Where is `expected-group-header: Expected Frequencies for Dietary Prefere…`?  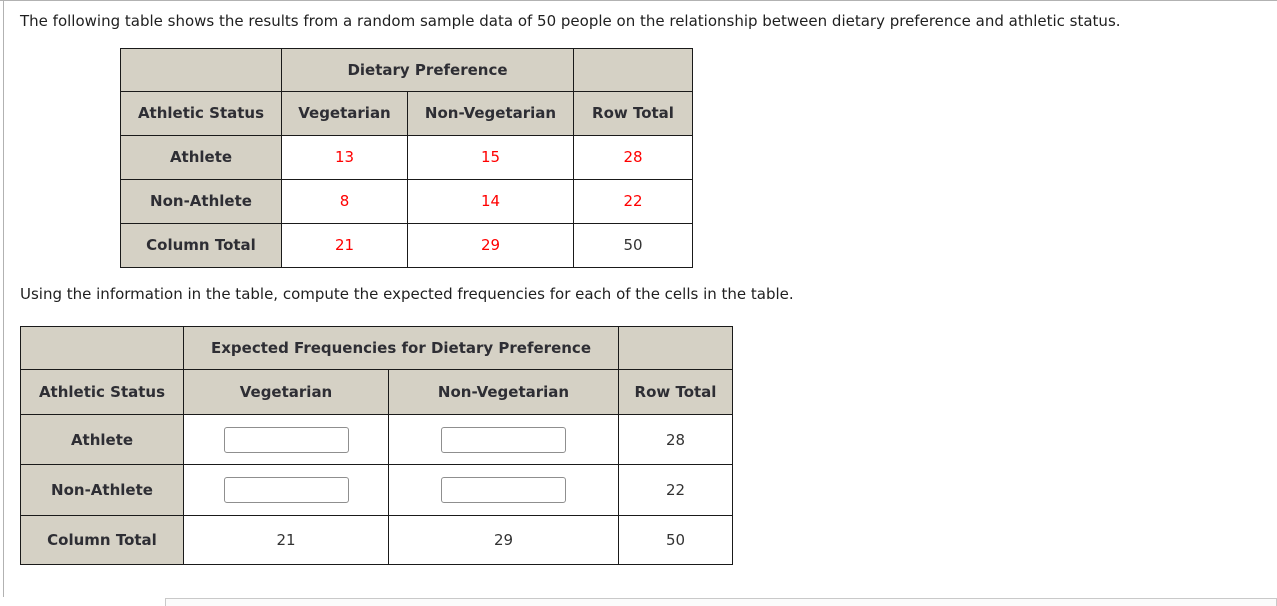
expected-group-header: Expected Frequencies for Dietary Prefere… is located at coordinates (401, 348).